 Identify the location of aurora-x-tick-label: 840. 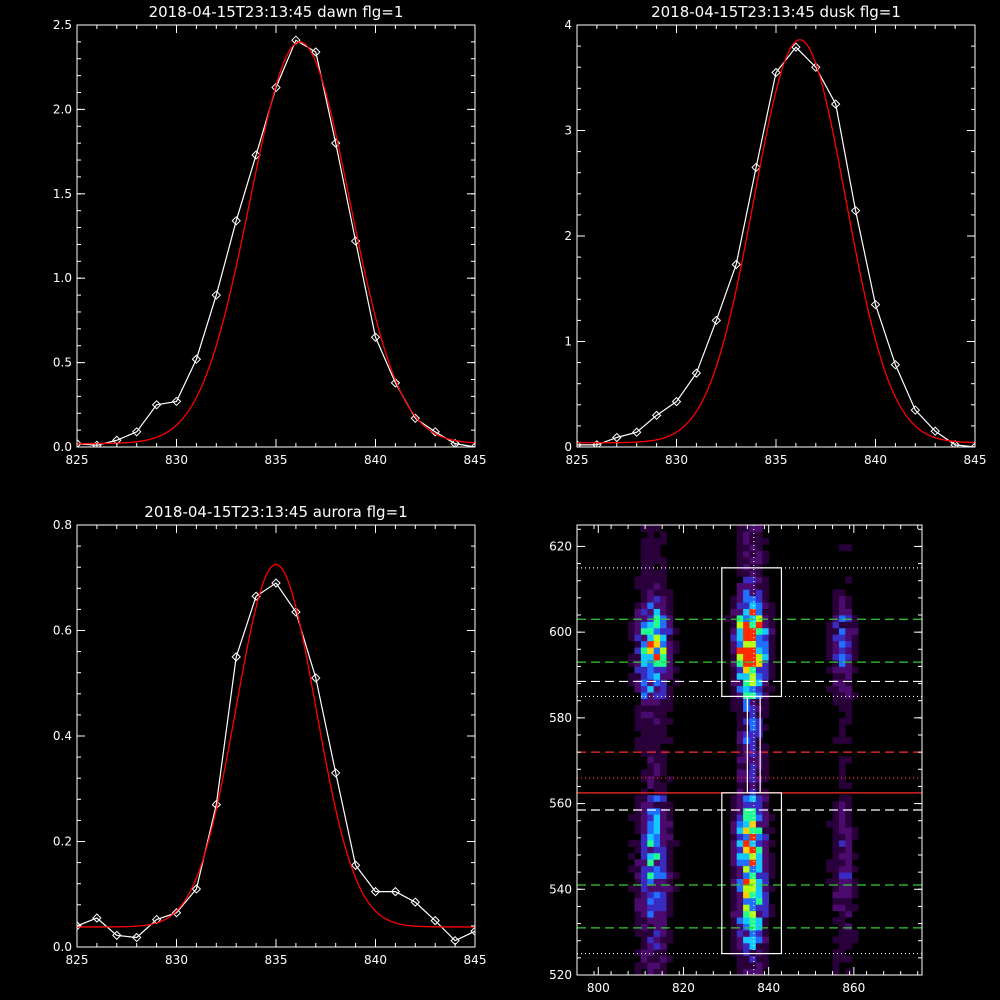
(375, 960).